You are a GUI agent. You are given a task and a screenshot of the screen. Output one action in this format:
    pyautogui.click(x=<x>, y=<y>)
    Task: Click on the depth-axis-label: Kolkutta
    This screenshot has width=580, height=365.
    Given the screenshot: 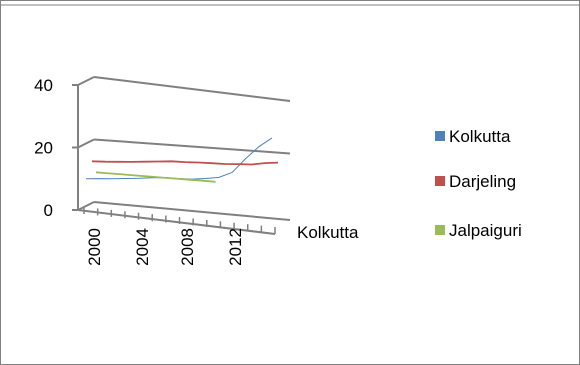 What is the action you would take?
    pyautogui.click(x=328, y=232)
    